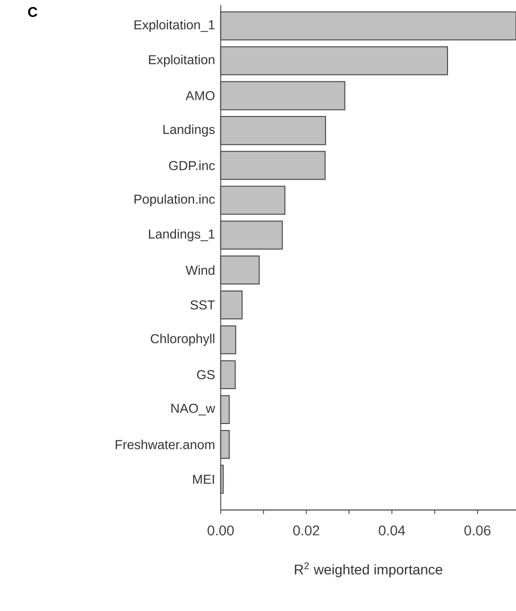  What do you see at coordinates (305, 531) in the screenshot?
I see `x-tick-label: 0.02` at bounding box center [305, 531].